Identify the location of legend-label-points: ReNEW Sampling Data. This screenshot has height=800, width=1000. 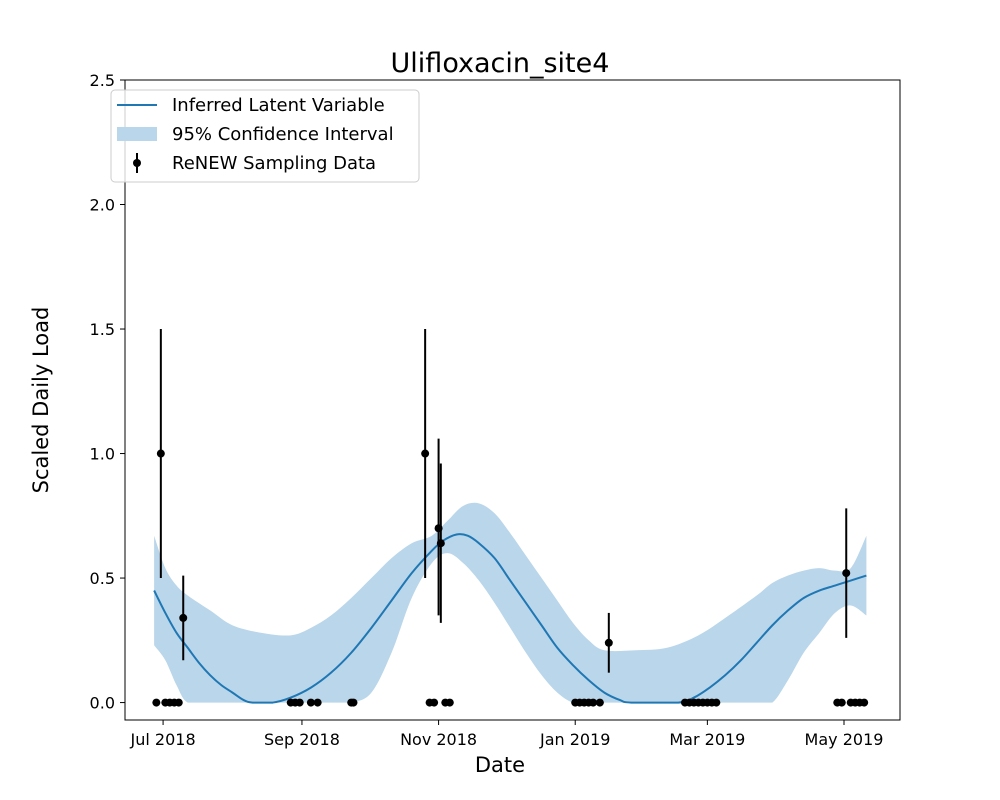
(274, 163).